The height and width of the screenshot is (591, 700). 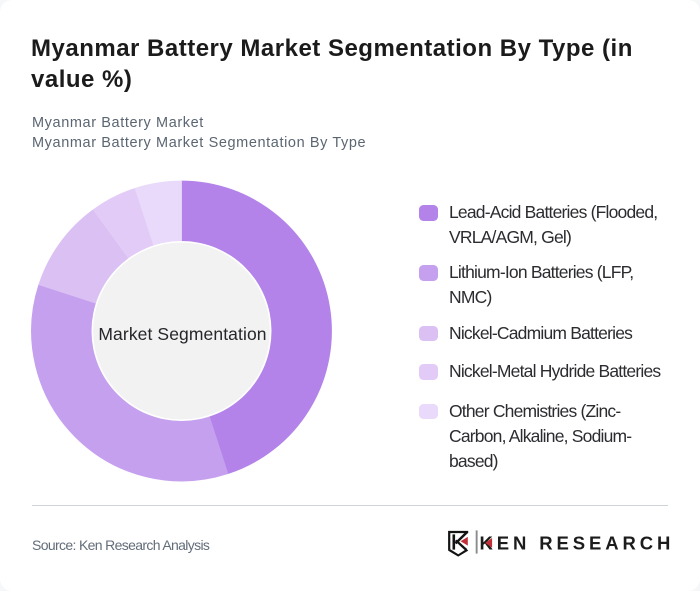 I want to click on svg-text: KEN RESEARCH, so click(x=577, y=543).